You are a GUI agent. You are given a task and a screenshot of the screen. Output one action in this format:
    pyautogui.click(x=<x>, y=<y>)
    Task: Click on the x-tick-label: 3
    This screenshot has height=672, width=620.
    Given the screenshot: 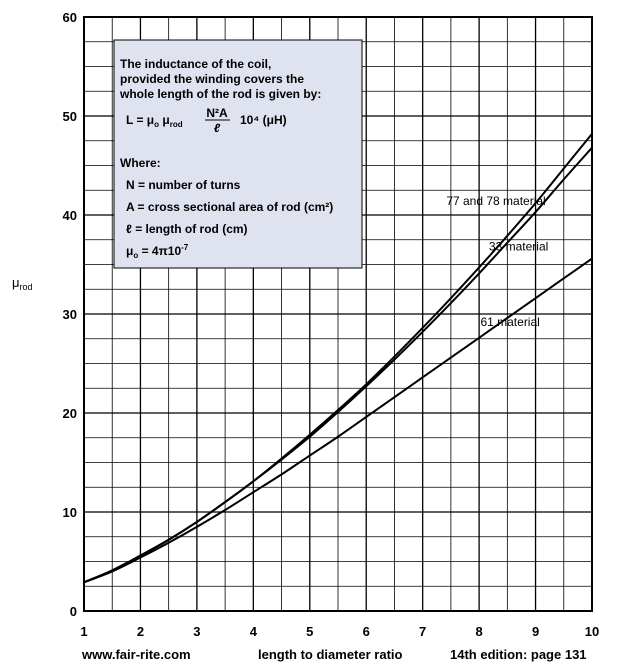 What is the action you would take?
    pyautogui.click(x=196, y=631)
    